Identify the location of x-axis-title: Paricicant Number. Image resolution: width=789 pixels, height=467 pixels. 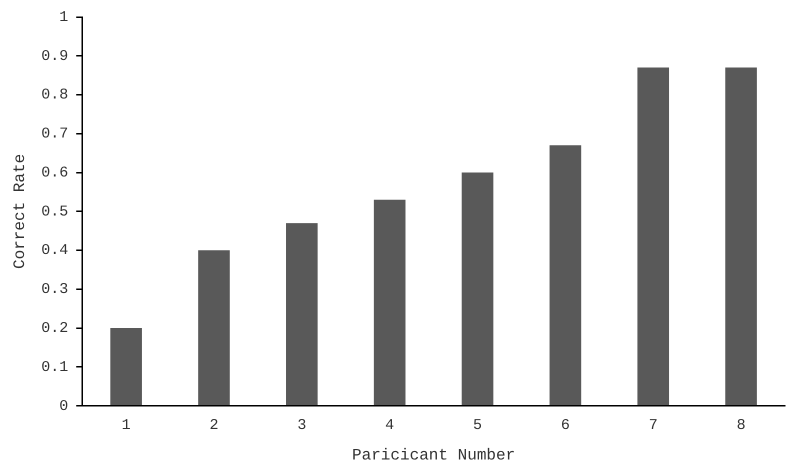
(434, 455).